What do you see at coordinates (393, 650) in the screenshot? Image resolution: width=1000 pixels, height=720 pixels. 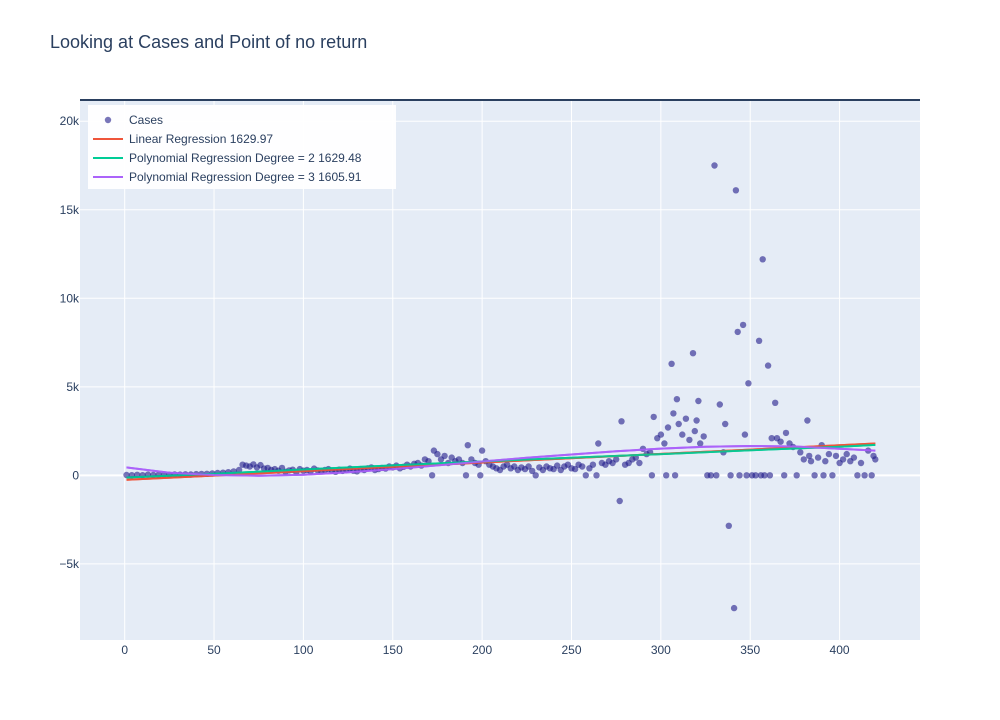 I see `x-tick-label: 150` at bounding box center [393, 650].